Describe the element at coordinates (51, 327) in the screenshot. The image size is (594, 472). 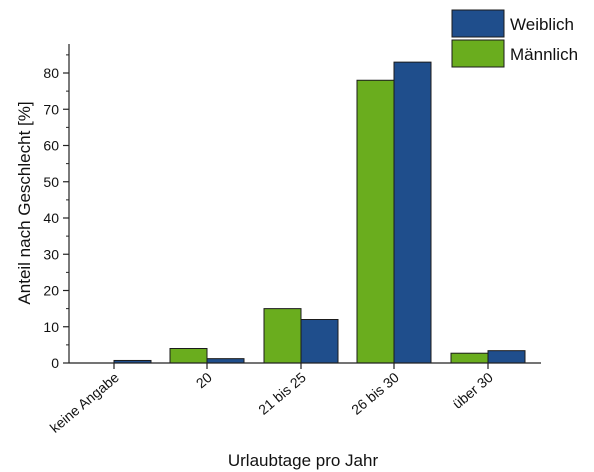
I see `y-tick-label: 10` at that location.